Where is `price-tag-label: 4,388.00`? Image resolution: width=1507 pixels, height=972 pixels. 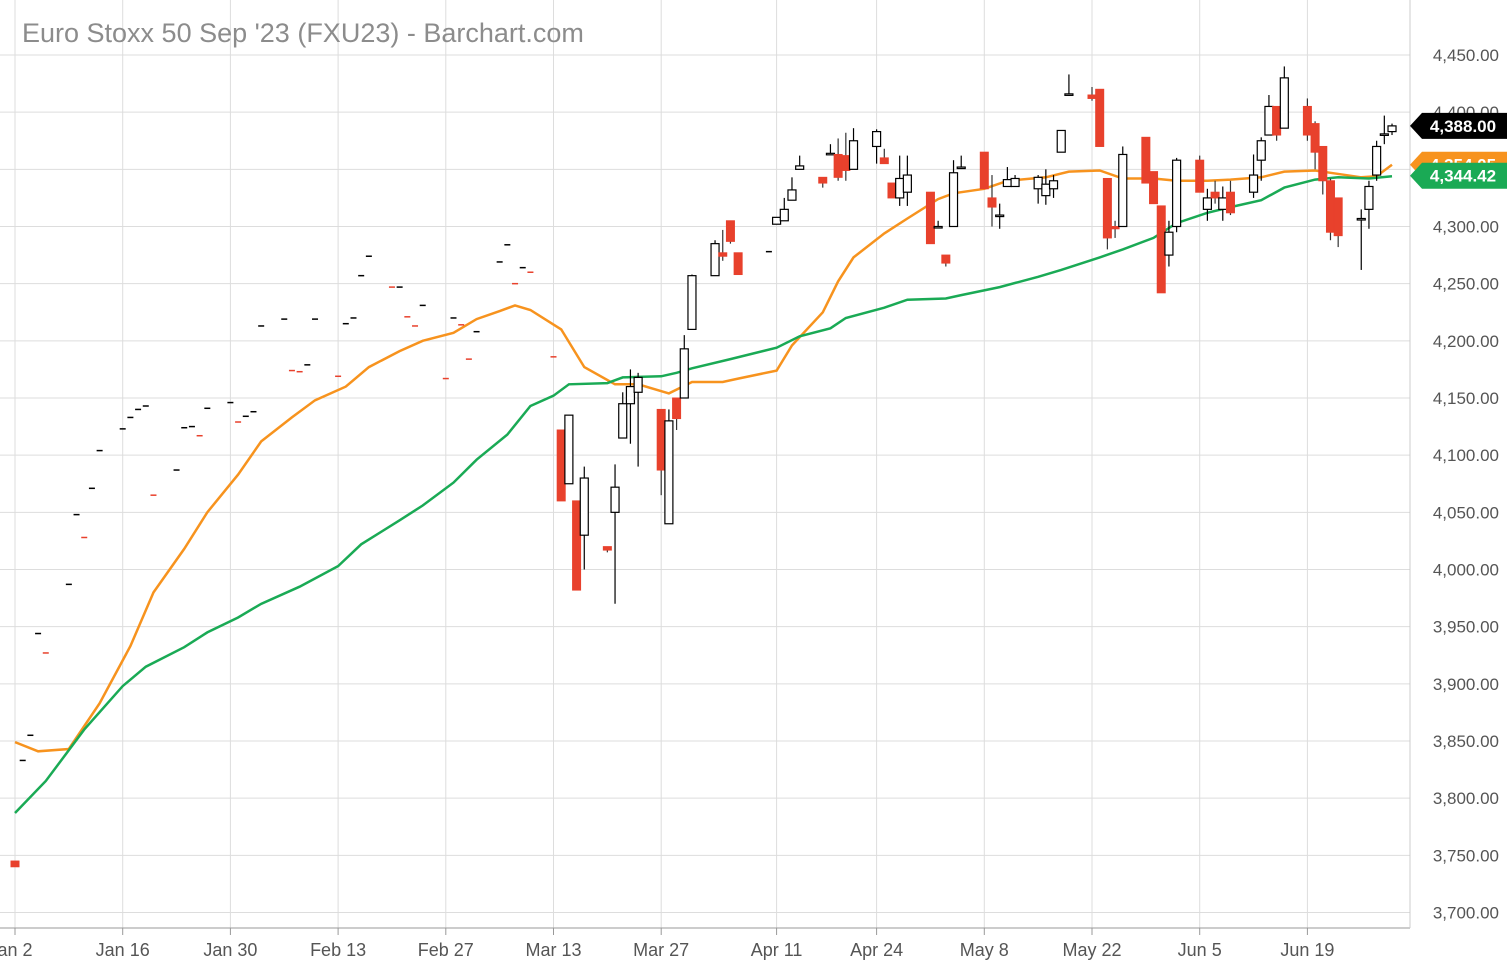
price-tag-label: 4,388.00 is located at coordinates (1463, 126).